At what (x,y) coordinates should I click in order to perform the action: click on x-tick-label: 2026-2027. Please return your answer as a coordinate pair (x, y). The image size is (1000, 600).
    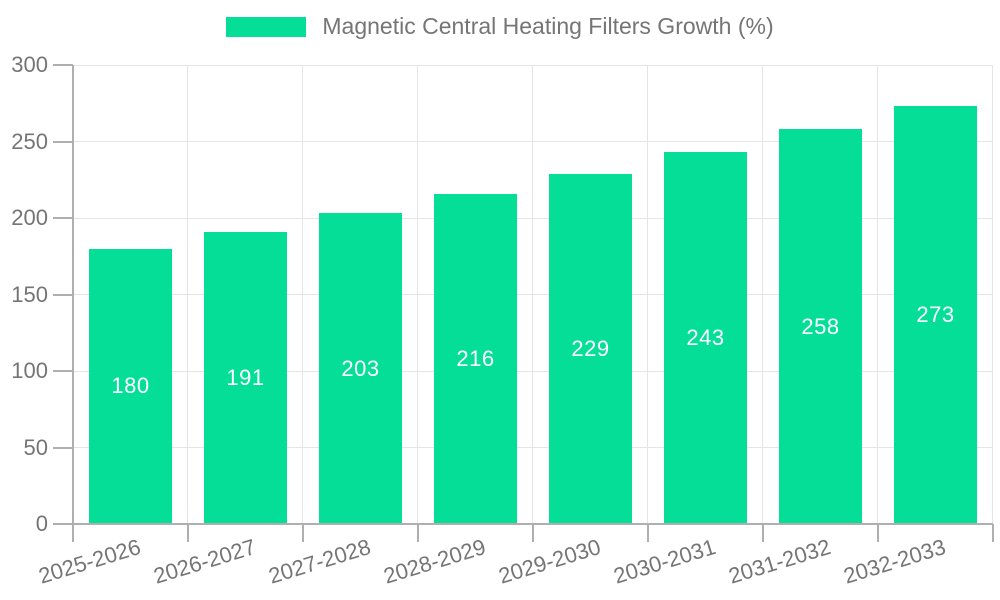
    Looking at the image, I should click on (204, 561).